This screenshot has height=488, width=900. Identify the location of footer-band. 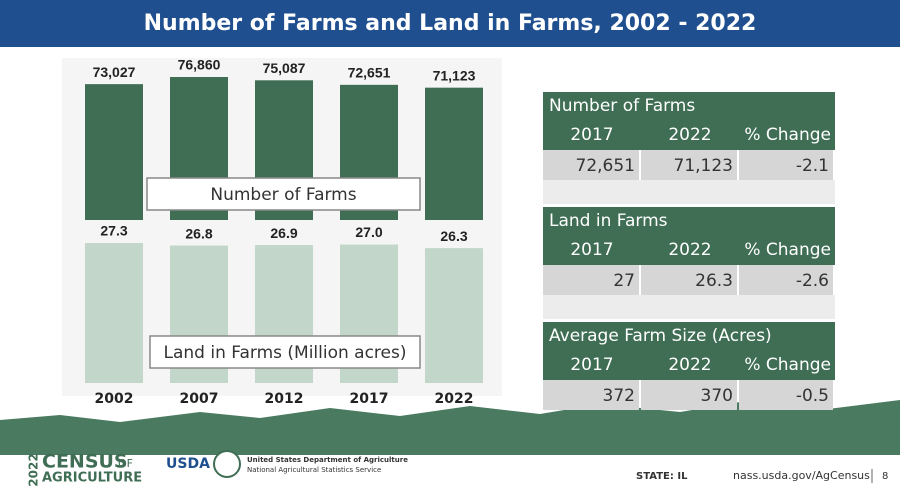
(450, 427).